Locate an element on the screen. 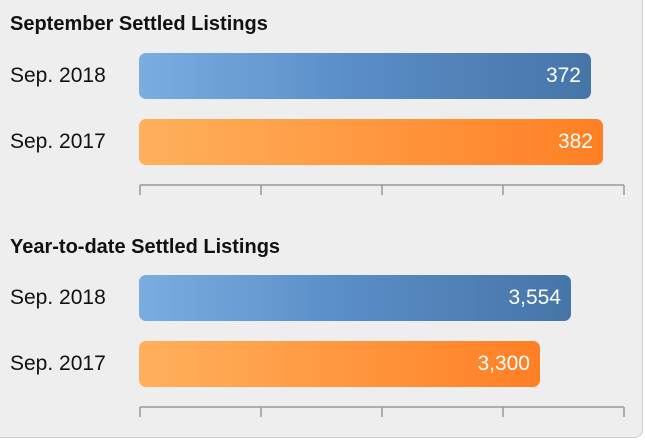 This screenshot has width=645, height=440. bar-ytd-sep-2017: 3,300 is located at coordinates (339, 364).